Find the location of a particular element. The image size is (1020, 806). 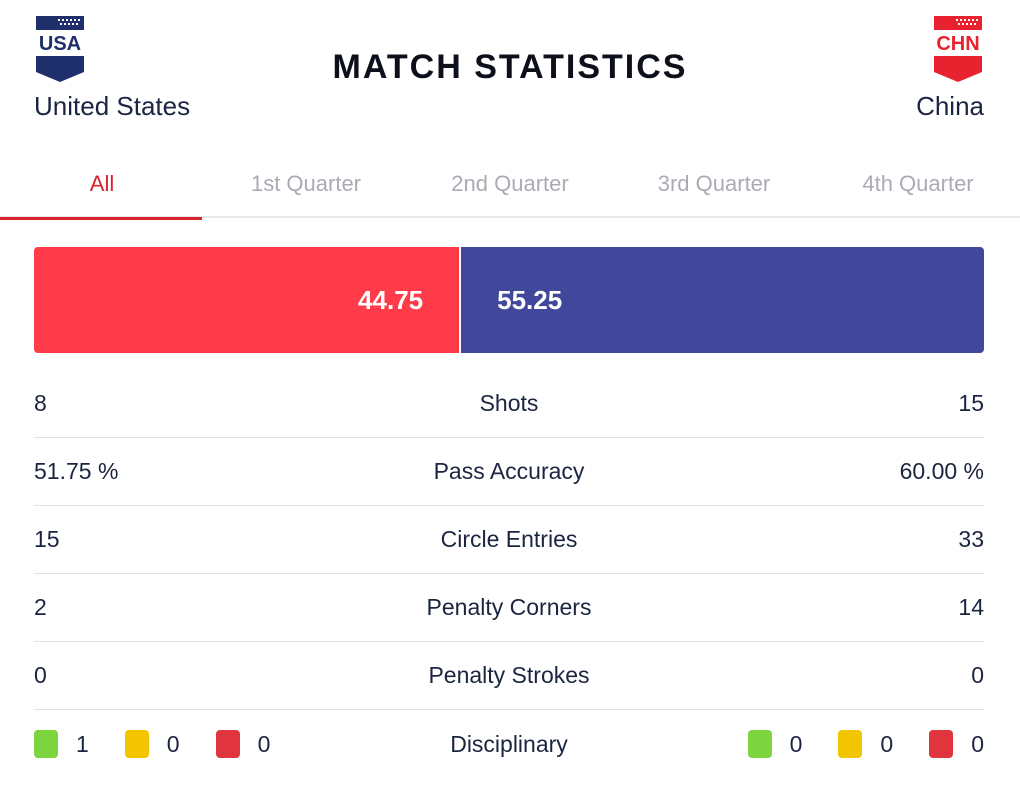

away-value: 15 is located at coordinates (971, 403).